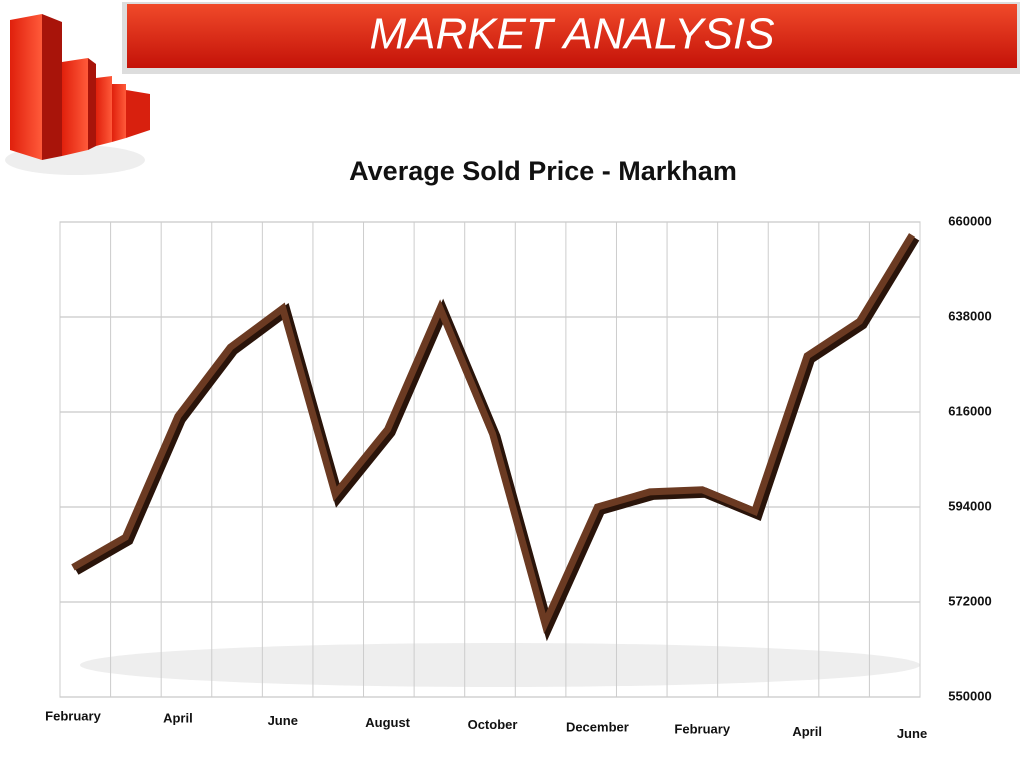  Describe the element at coordinates (77, 94) in the screenshot. I see `logo-icon` at that location.